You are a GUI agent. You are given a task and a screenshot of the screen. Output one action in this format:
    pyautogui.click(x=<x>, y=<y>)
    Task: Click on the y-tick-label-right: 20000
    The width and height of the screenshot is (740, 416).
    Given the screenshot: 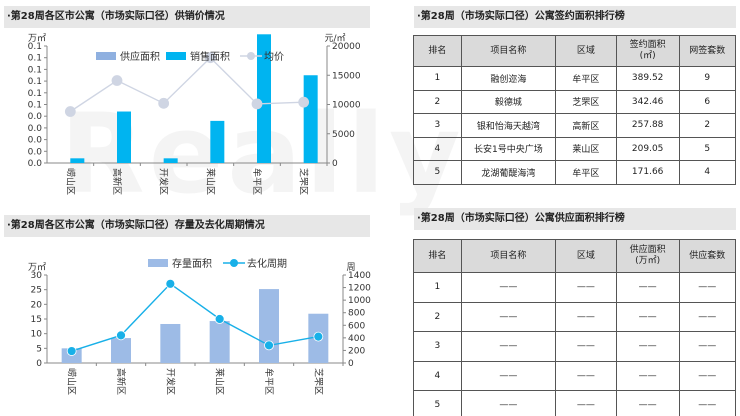 What is the action you would take?
    pyautogui.click(x=346, y=47)
    